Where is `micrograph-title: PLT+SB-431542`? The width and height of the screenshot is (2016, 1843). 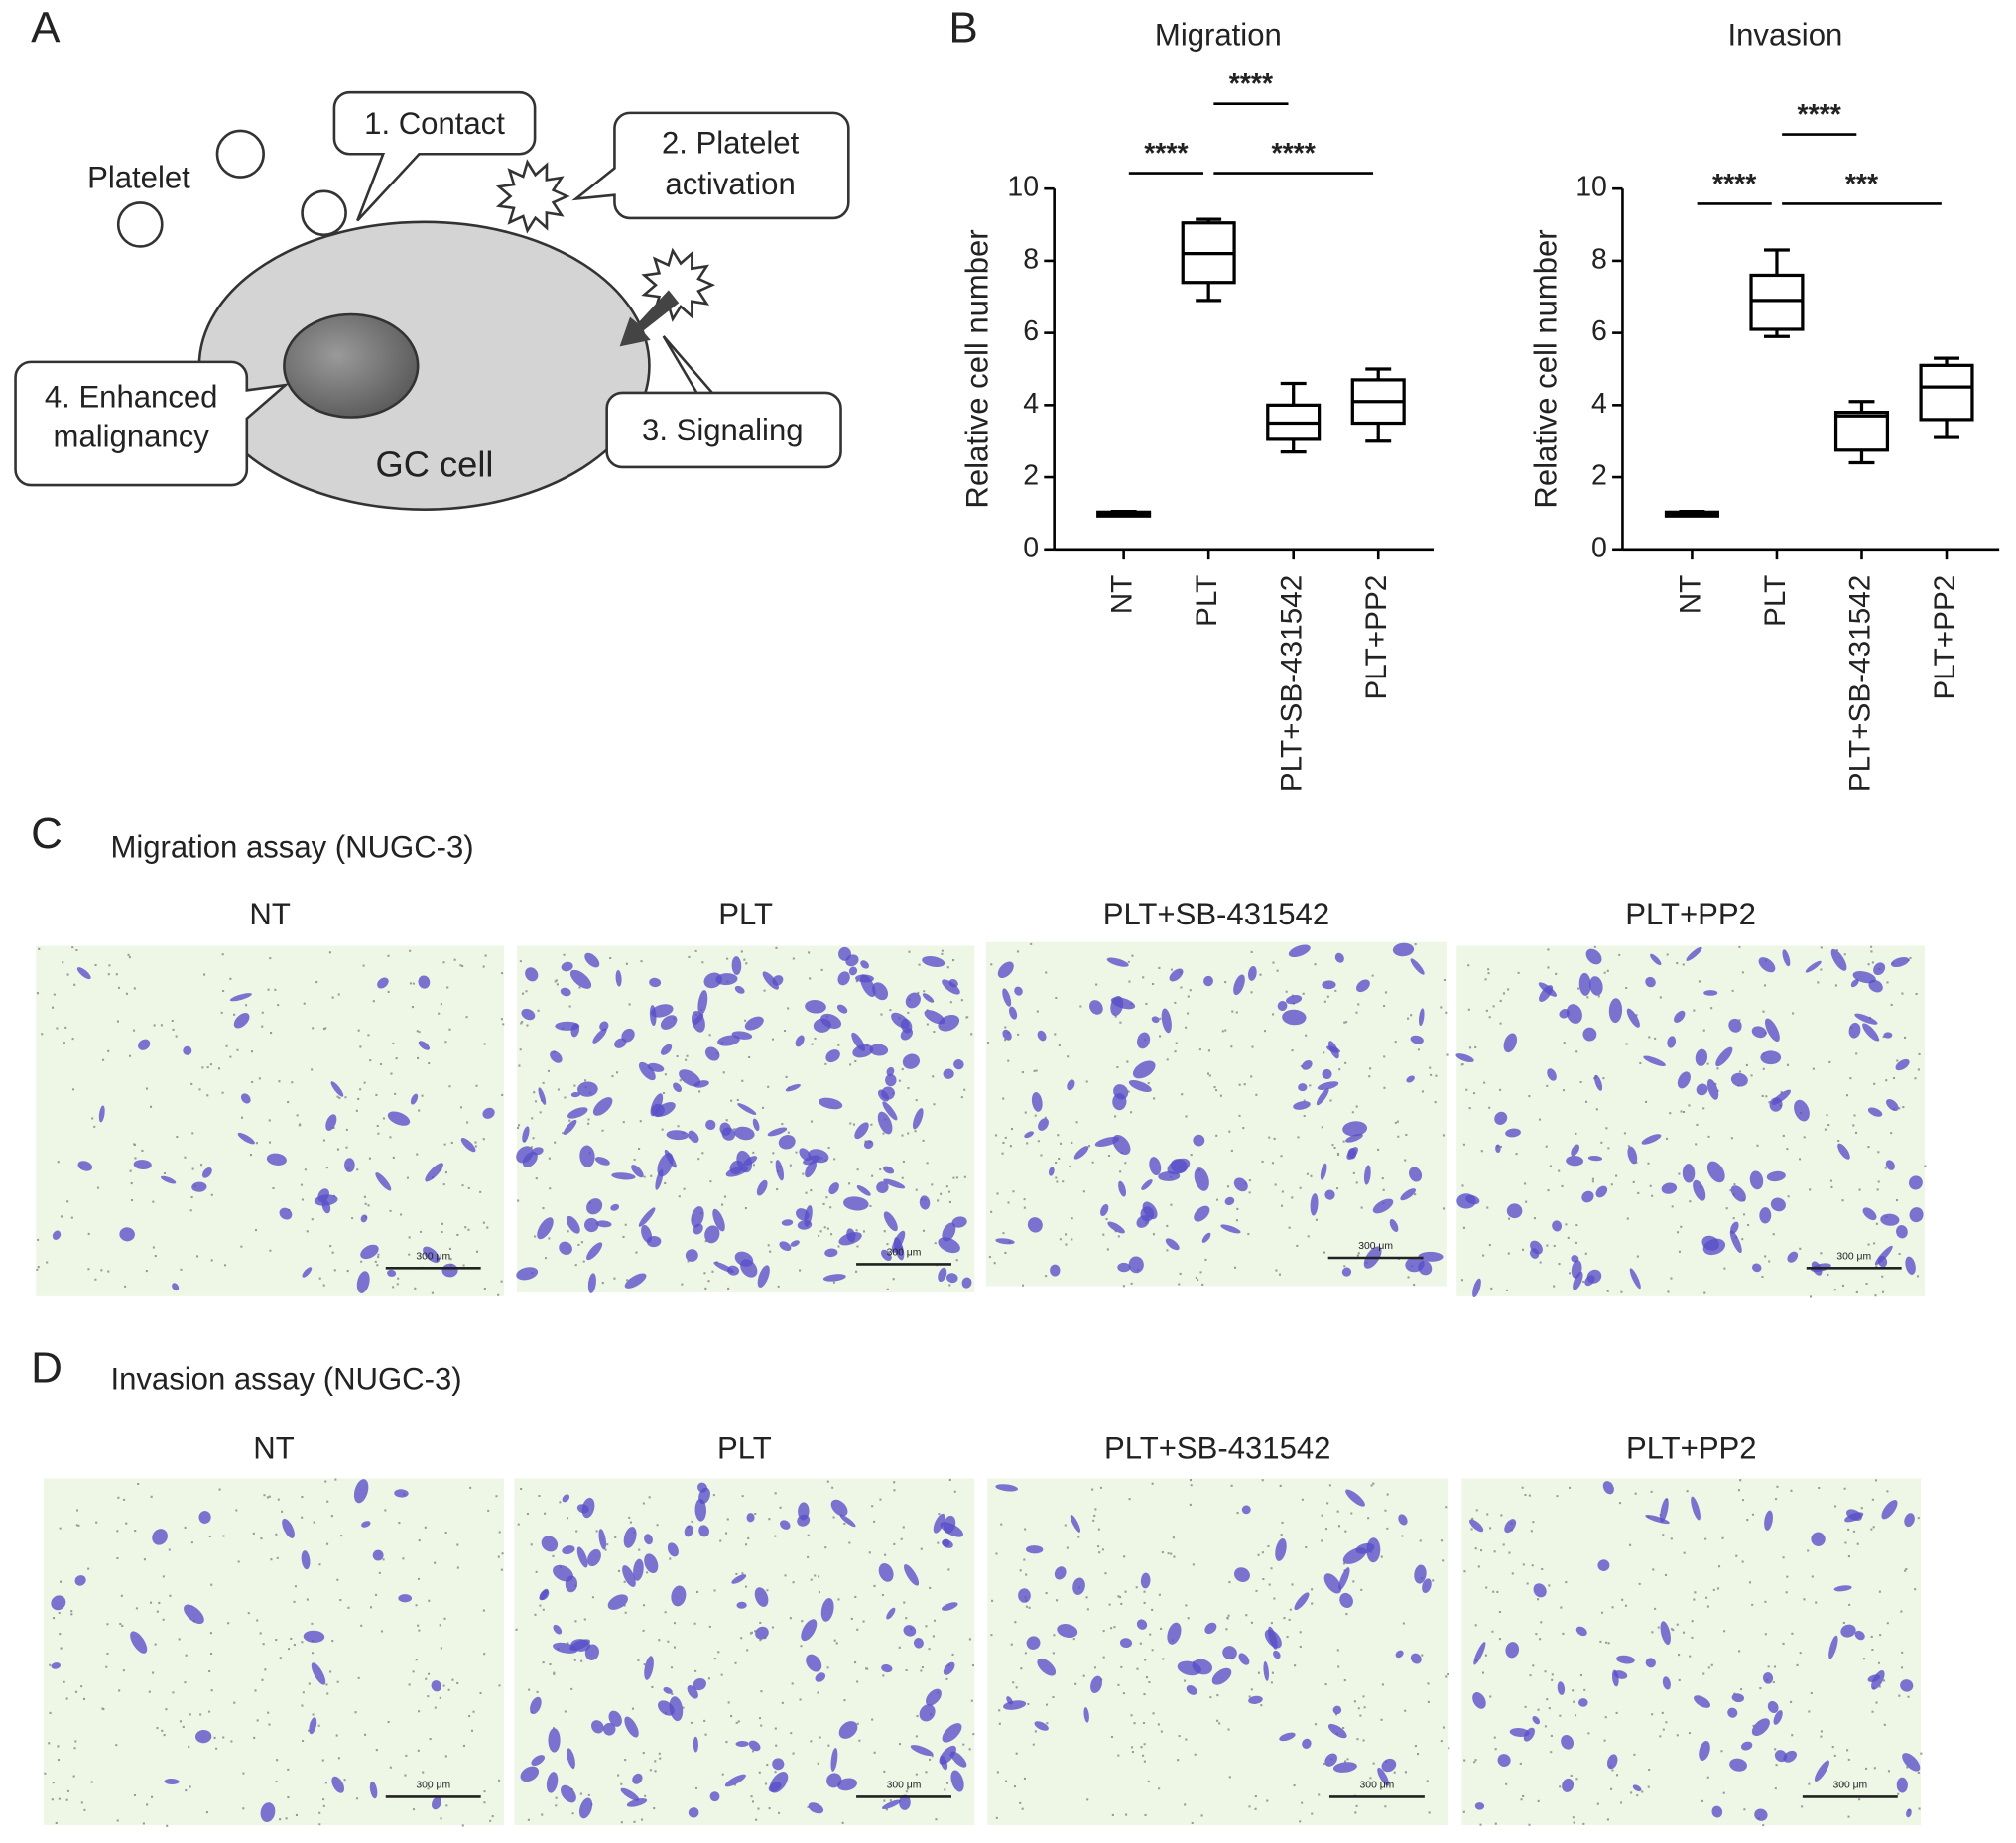
micrograph-title: PLT+SB-431542 is located at coordinates (1217, 1447).